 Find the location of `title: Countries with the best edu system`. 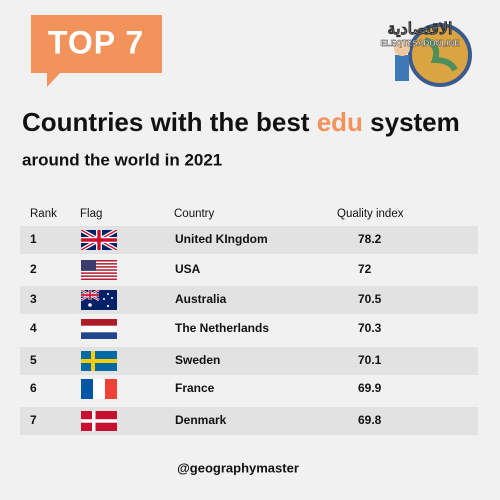

title: Countries with the best edu system is located at coordinates (241, 122).